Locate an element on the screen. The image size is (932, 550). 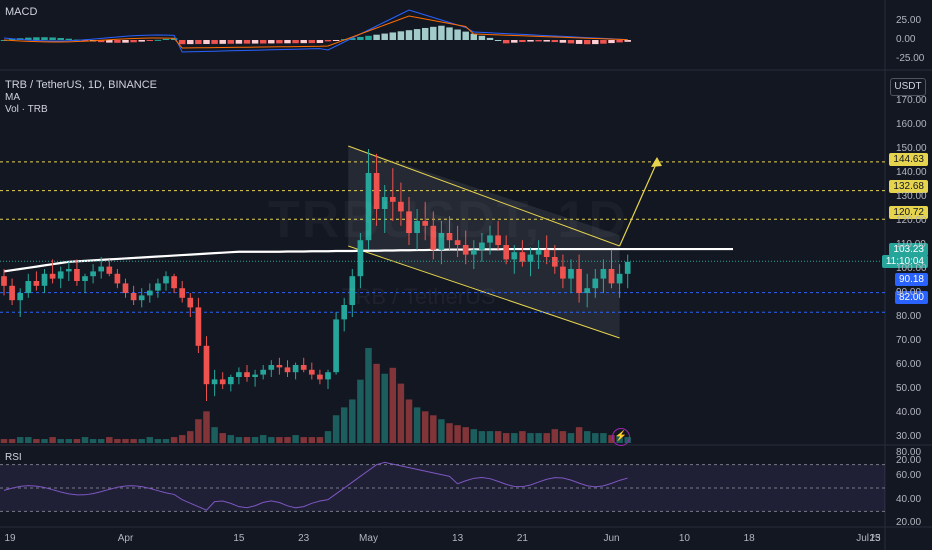
price-tag-144: 144.63 is located at coordinates (908, 159).